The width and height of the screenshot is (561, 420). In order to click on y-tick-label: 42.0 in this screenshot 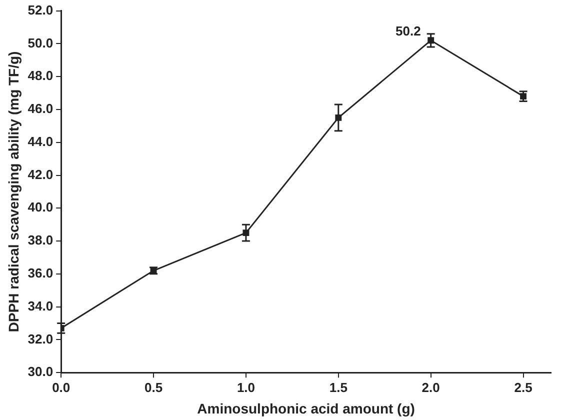, I will do `click(41, 174)`.